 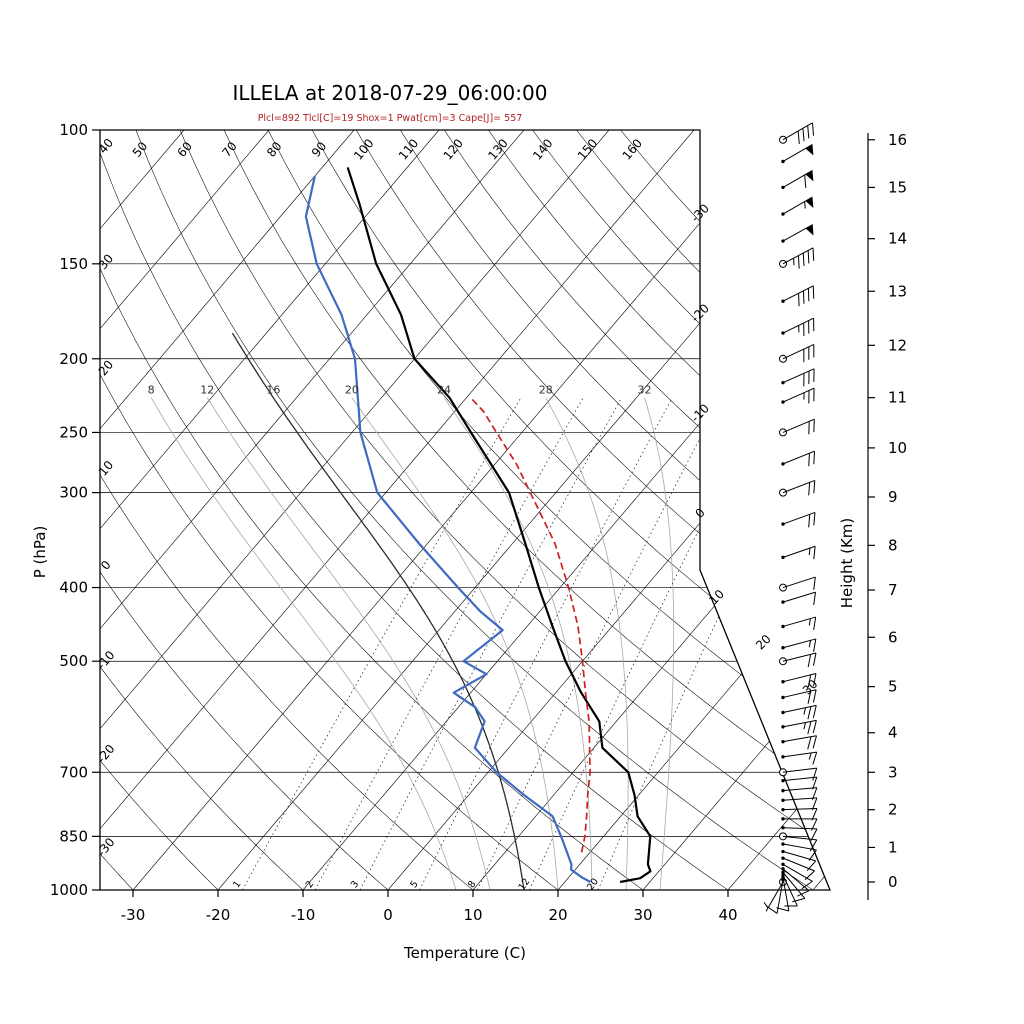 I want to click on dry-adiabat-label: 110, so click(x=408, y=149).